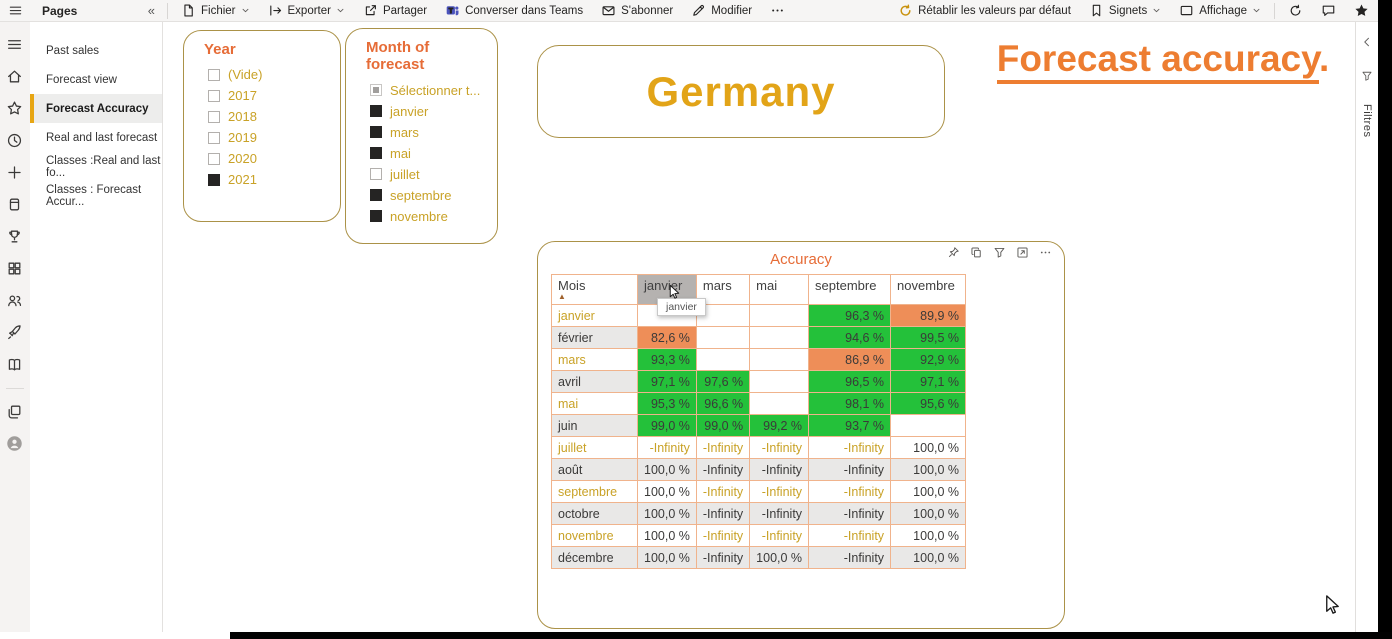 This screenshot has width=1392, height=639. Describe the element at coordinates (96, 79) in the screenshot. I see `sidebar-page-item: Forecast view` at that location.